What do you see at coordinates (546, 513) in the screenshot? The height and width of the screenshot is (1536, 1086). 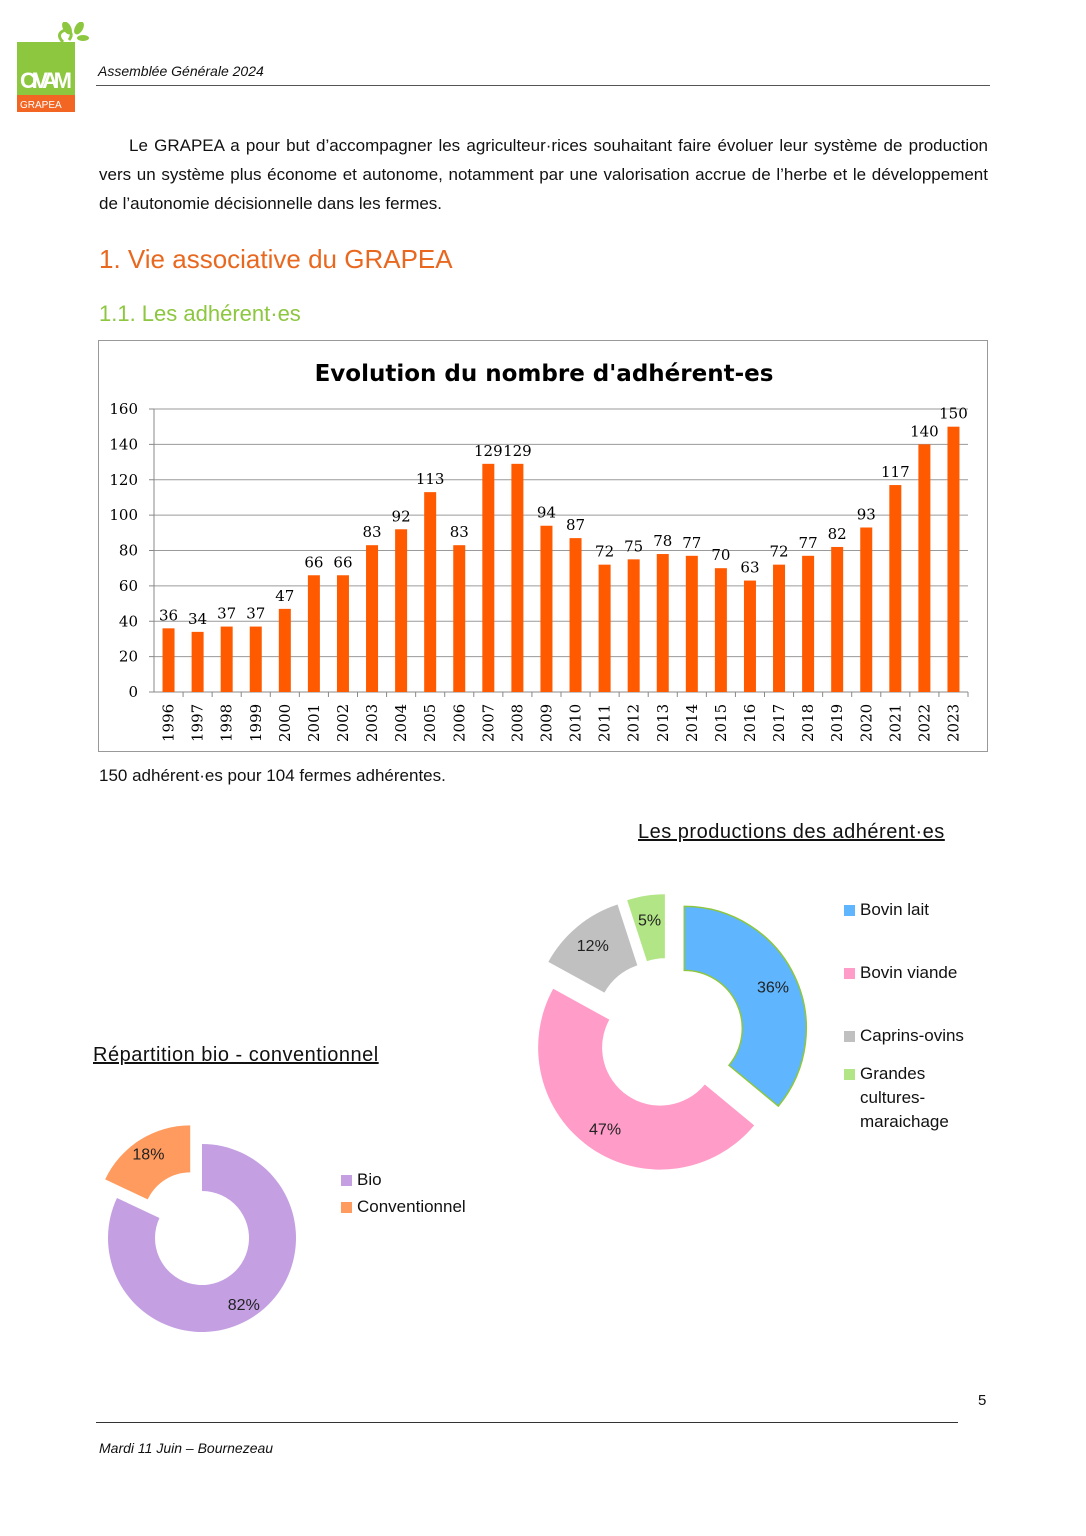 I see `data-label: 94` at bounding box center [546, 513].